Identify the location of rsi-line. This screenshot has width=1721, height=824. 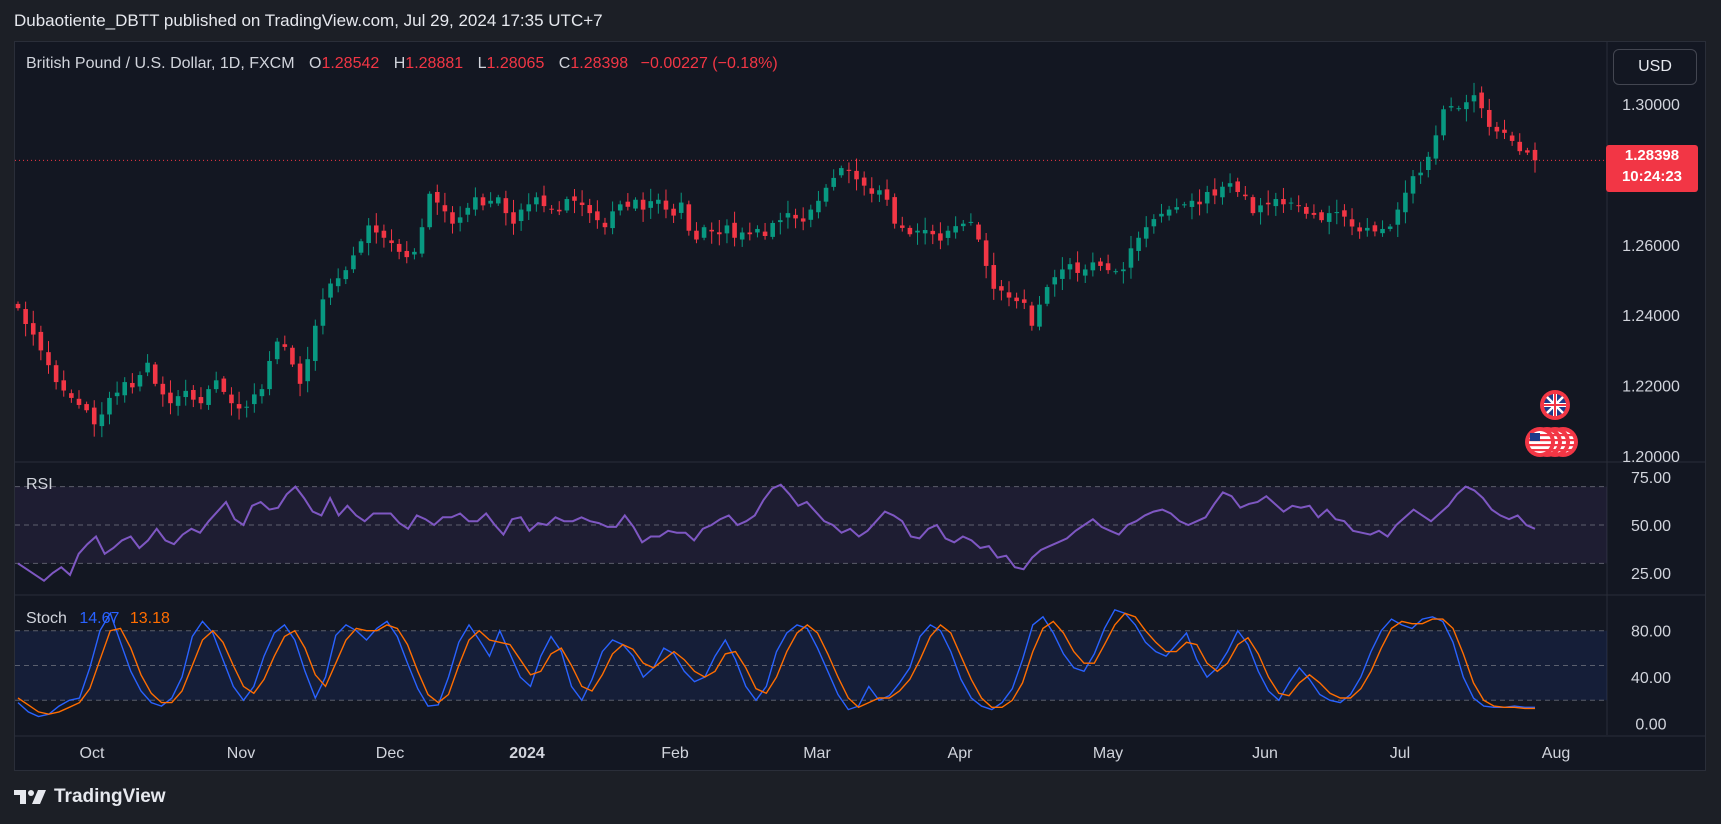
(776, 532).